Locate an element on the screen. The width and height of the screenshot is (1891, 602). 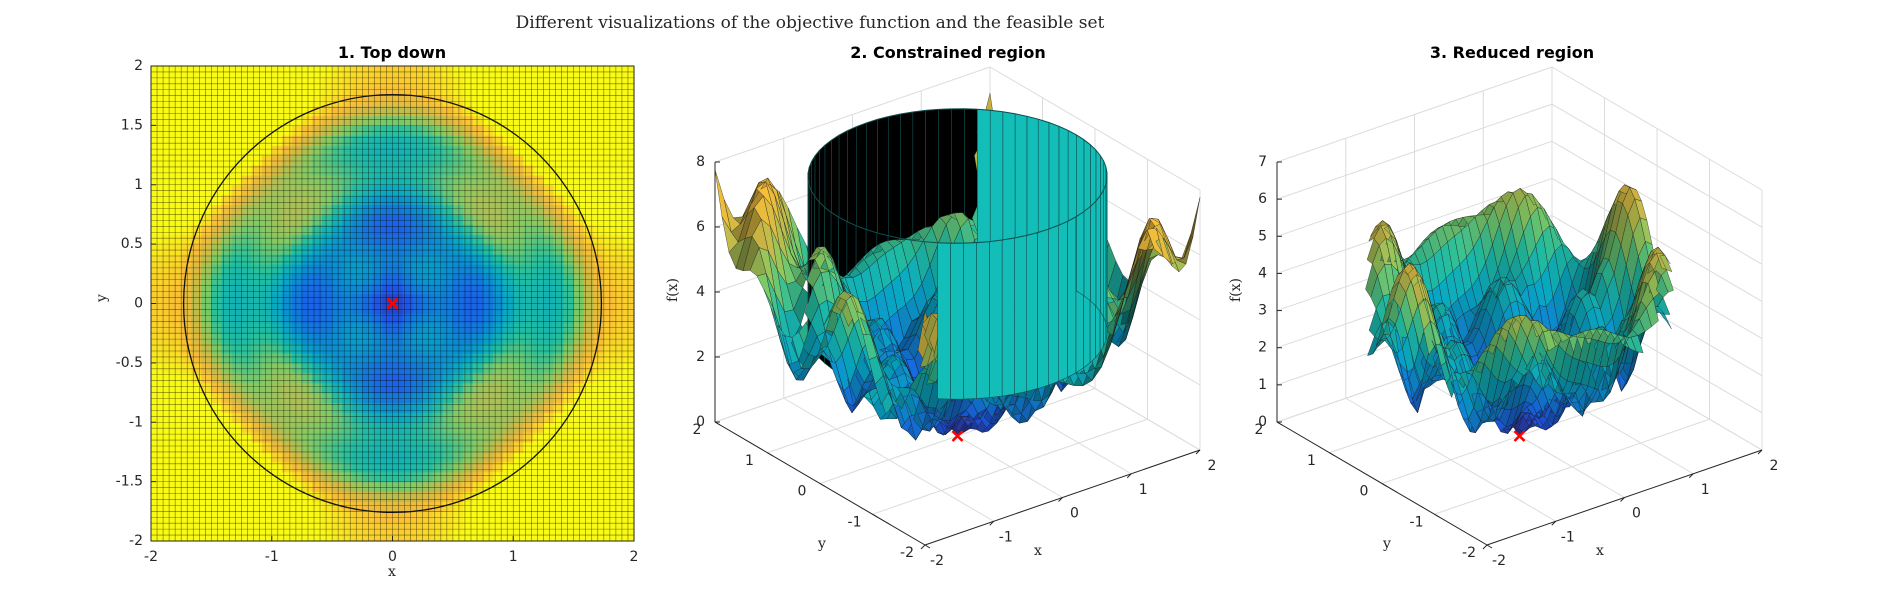
minimum-marker is located at coordinates (392, 303).